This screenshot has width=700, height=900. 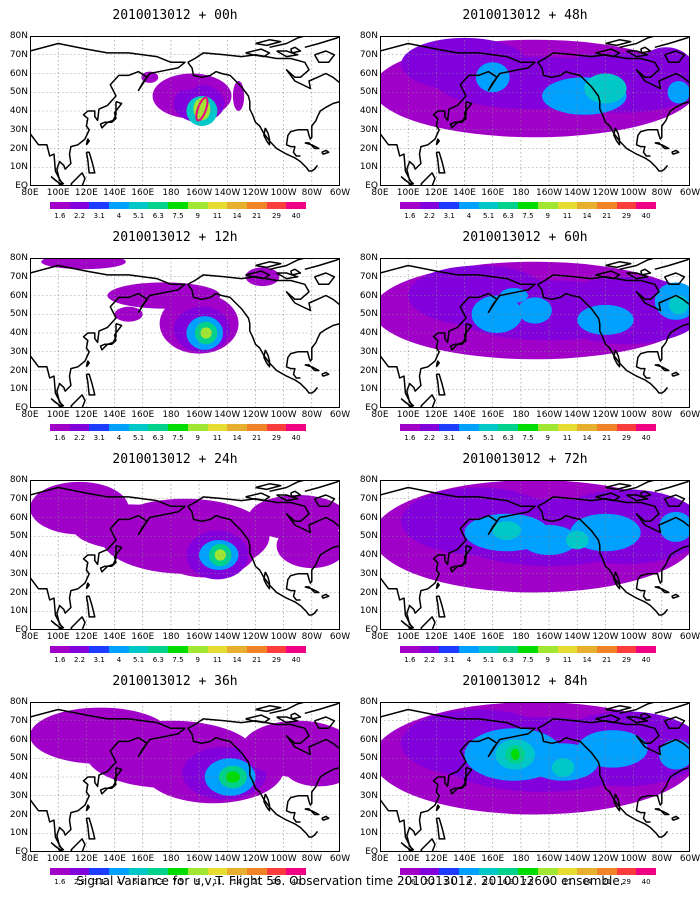 I want to click on longitude-label: 180, so click(x=521, y=637).